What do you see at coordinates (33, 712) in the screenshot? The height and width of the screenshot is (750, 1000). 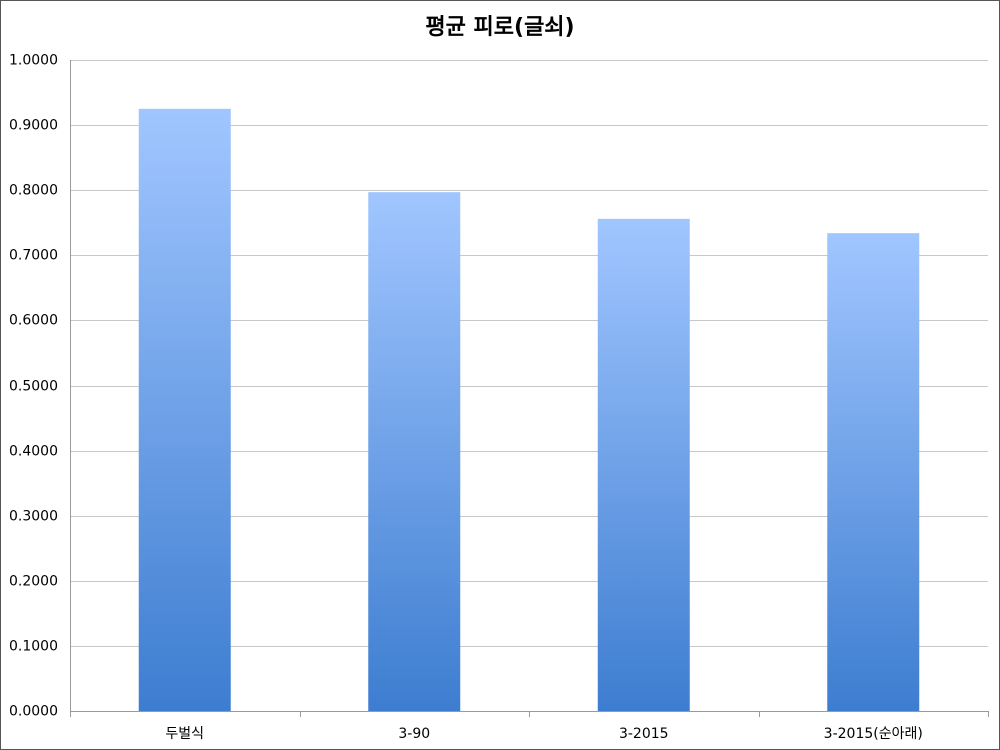 I see `y-tick-label: 0.0000` at bounding box center [33, 712].